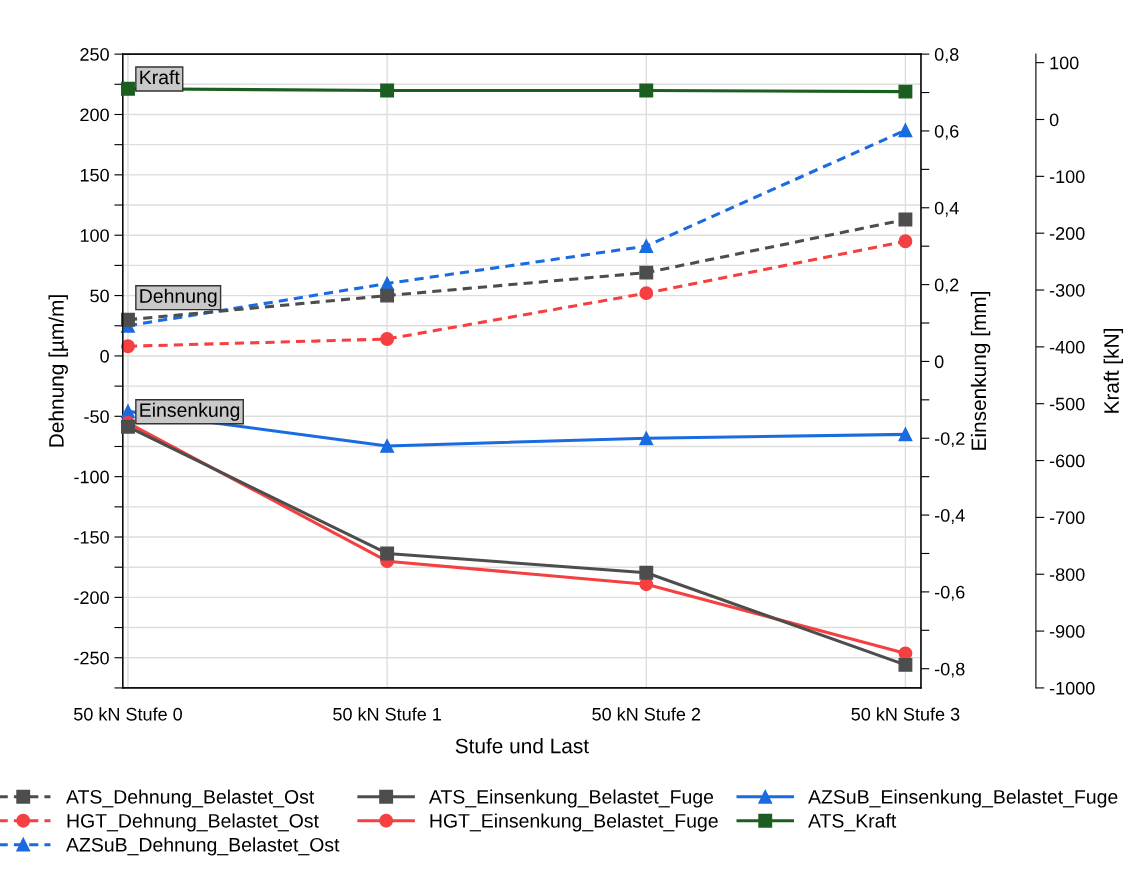  Describe the element at coordinates (949, 516) in the screenshot. I see `y2-tick-label: -0,4` at that location.